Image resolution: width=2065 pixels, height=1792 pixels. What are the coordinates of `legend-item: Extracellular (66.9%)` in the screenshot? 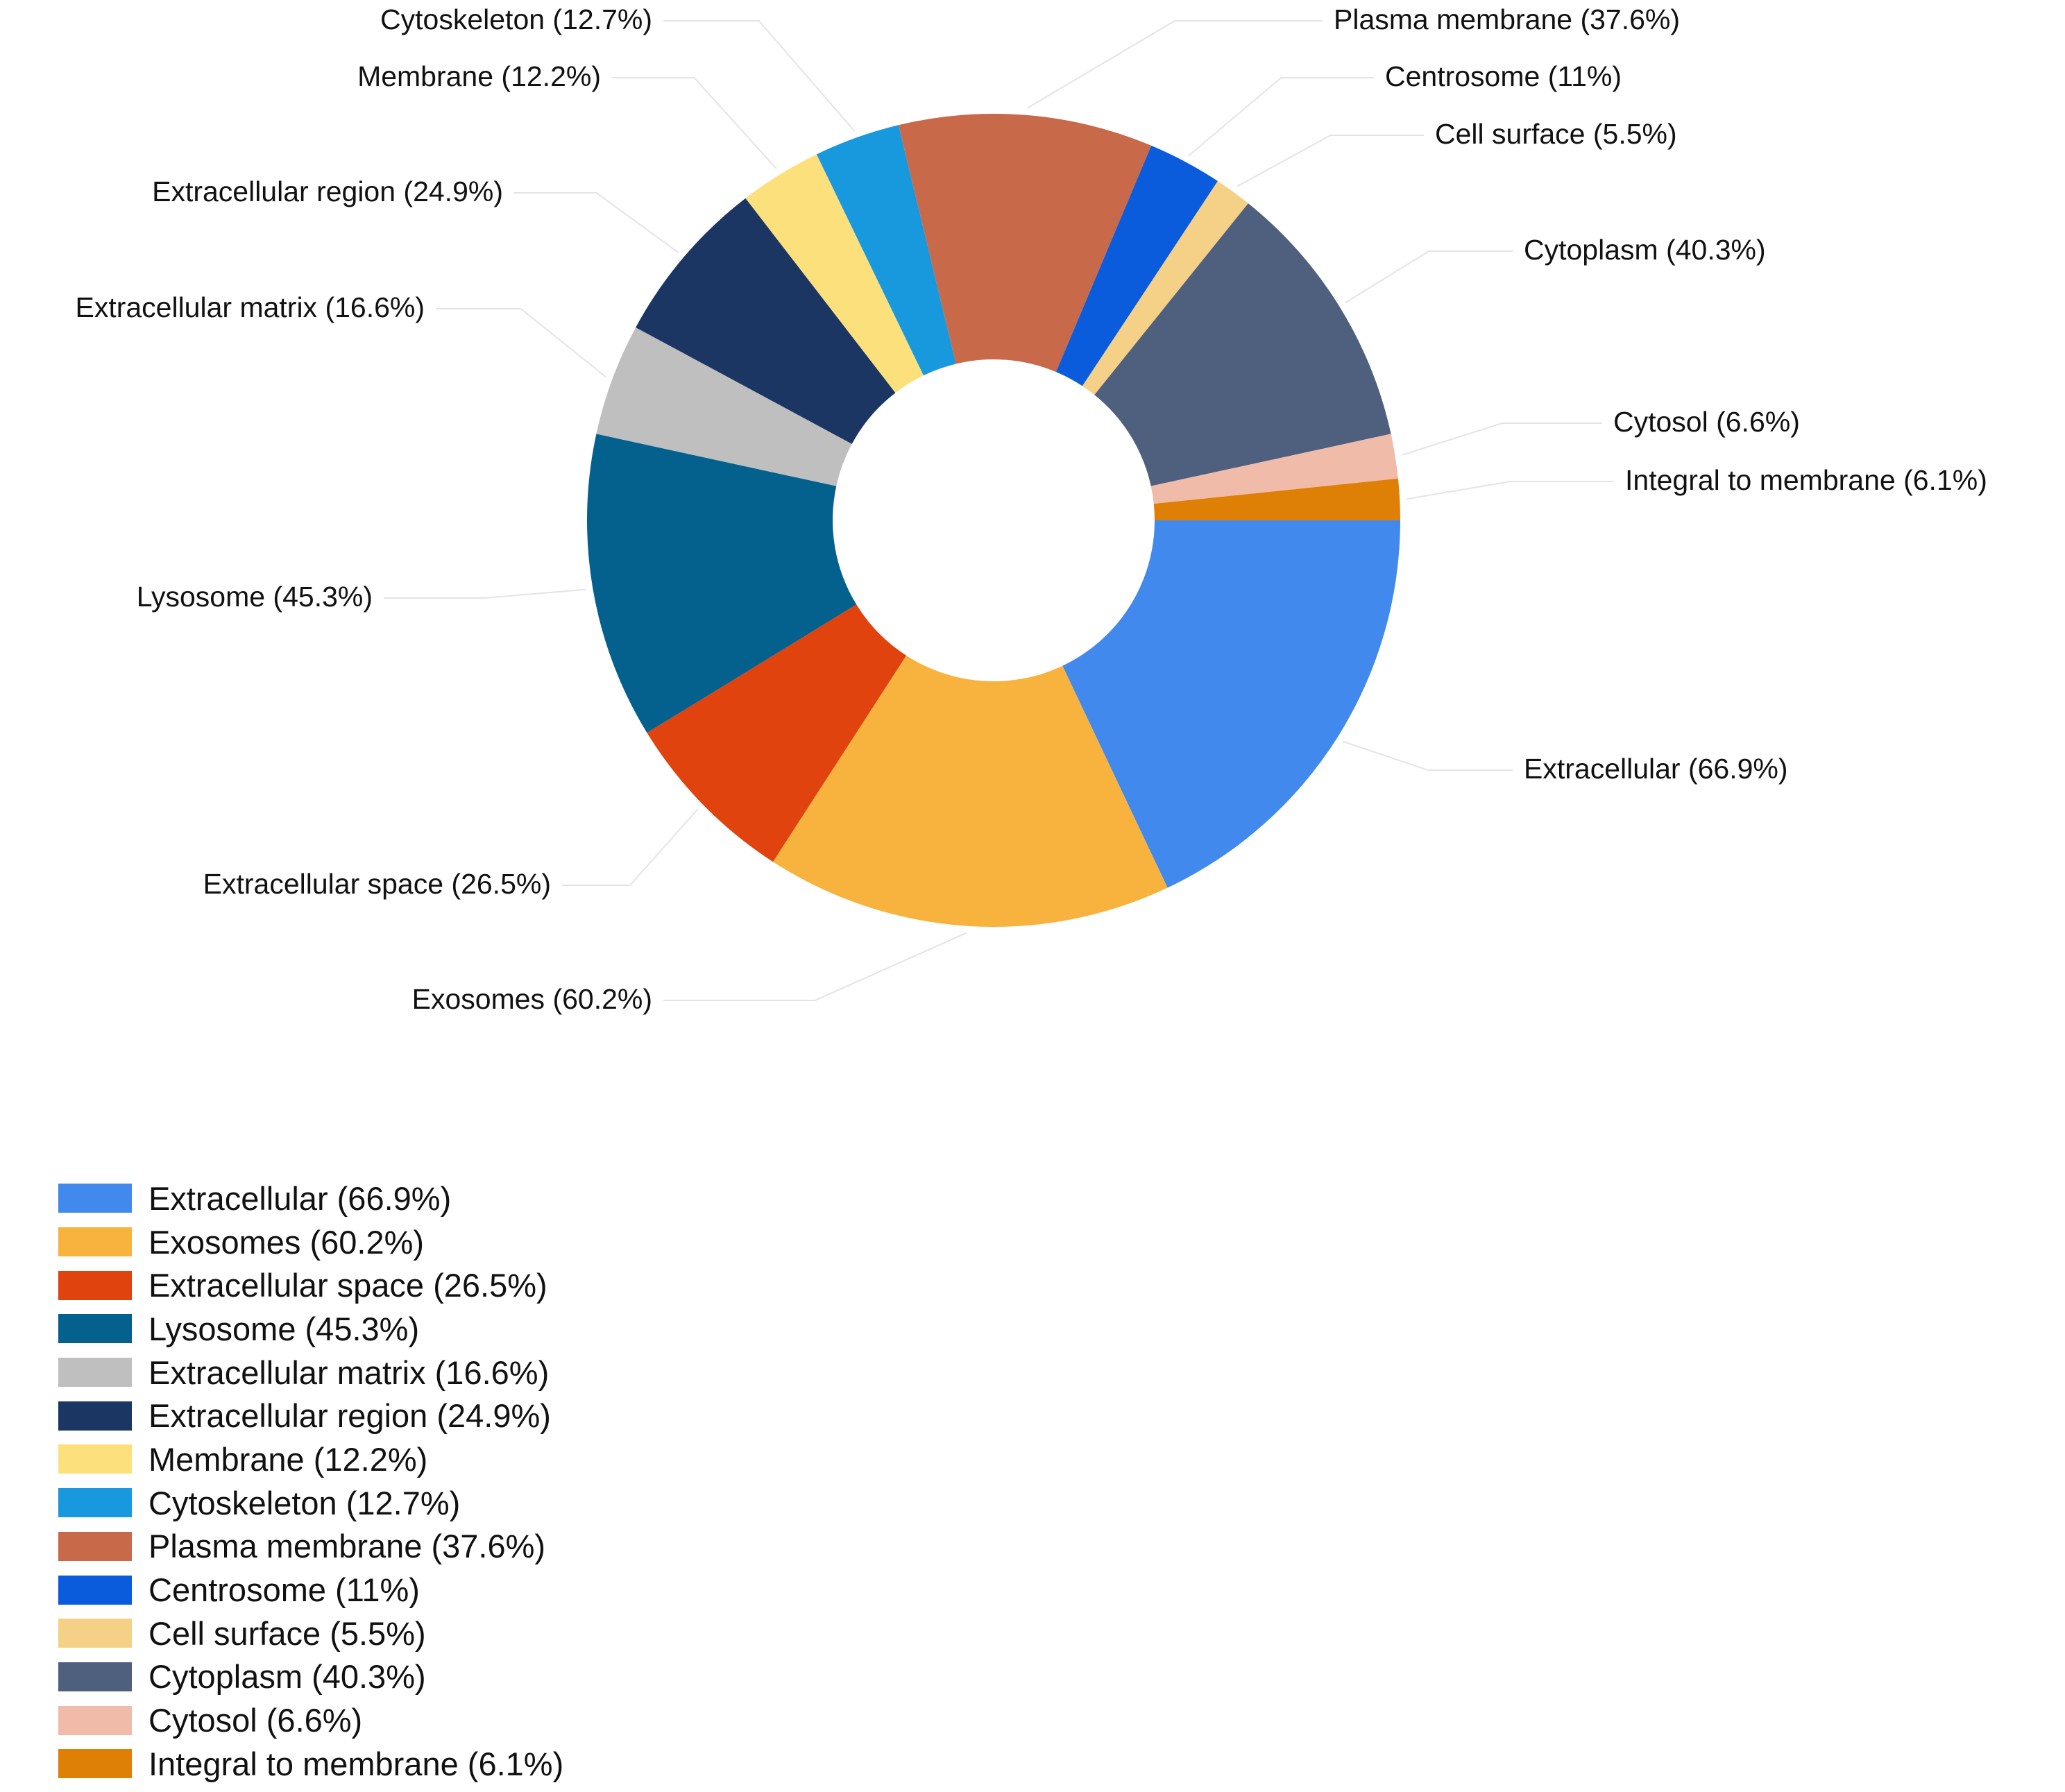 It's located at (310, 1198).